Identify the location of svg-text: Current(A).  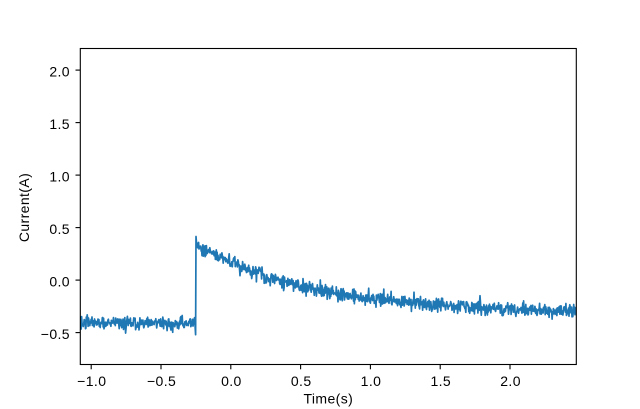
(24, 207).